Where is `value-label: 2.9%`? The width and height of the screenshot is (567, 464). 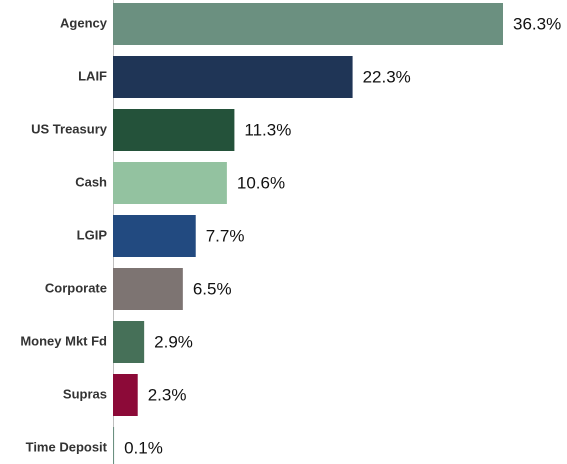
value-label: 2.9% is located at coordinates (173, 341).